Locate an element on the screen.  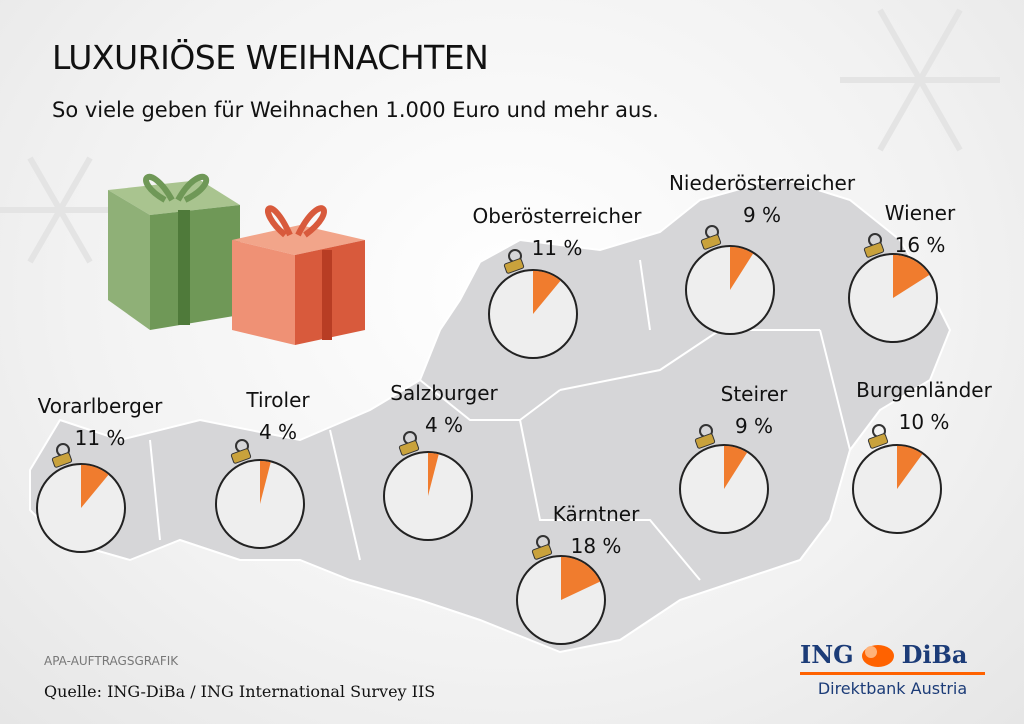
logo-rule is located at coordinates (892, 673).